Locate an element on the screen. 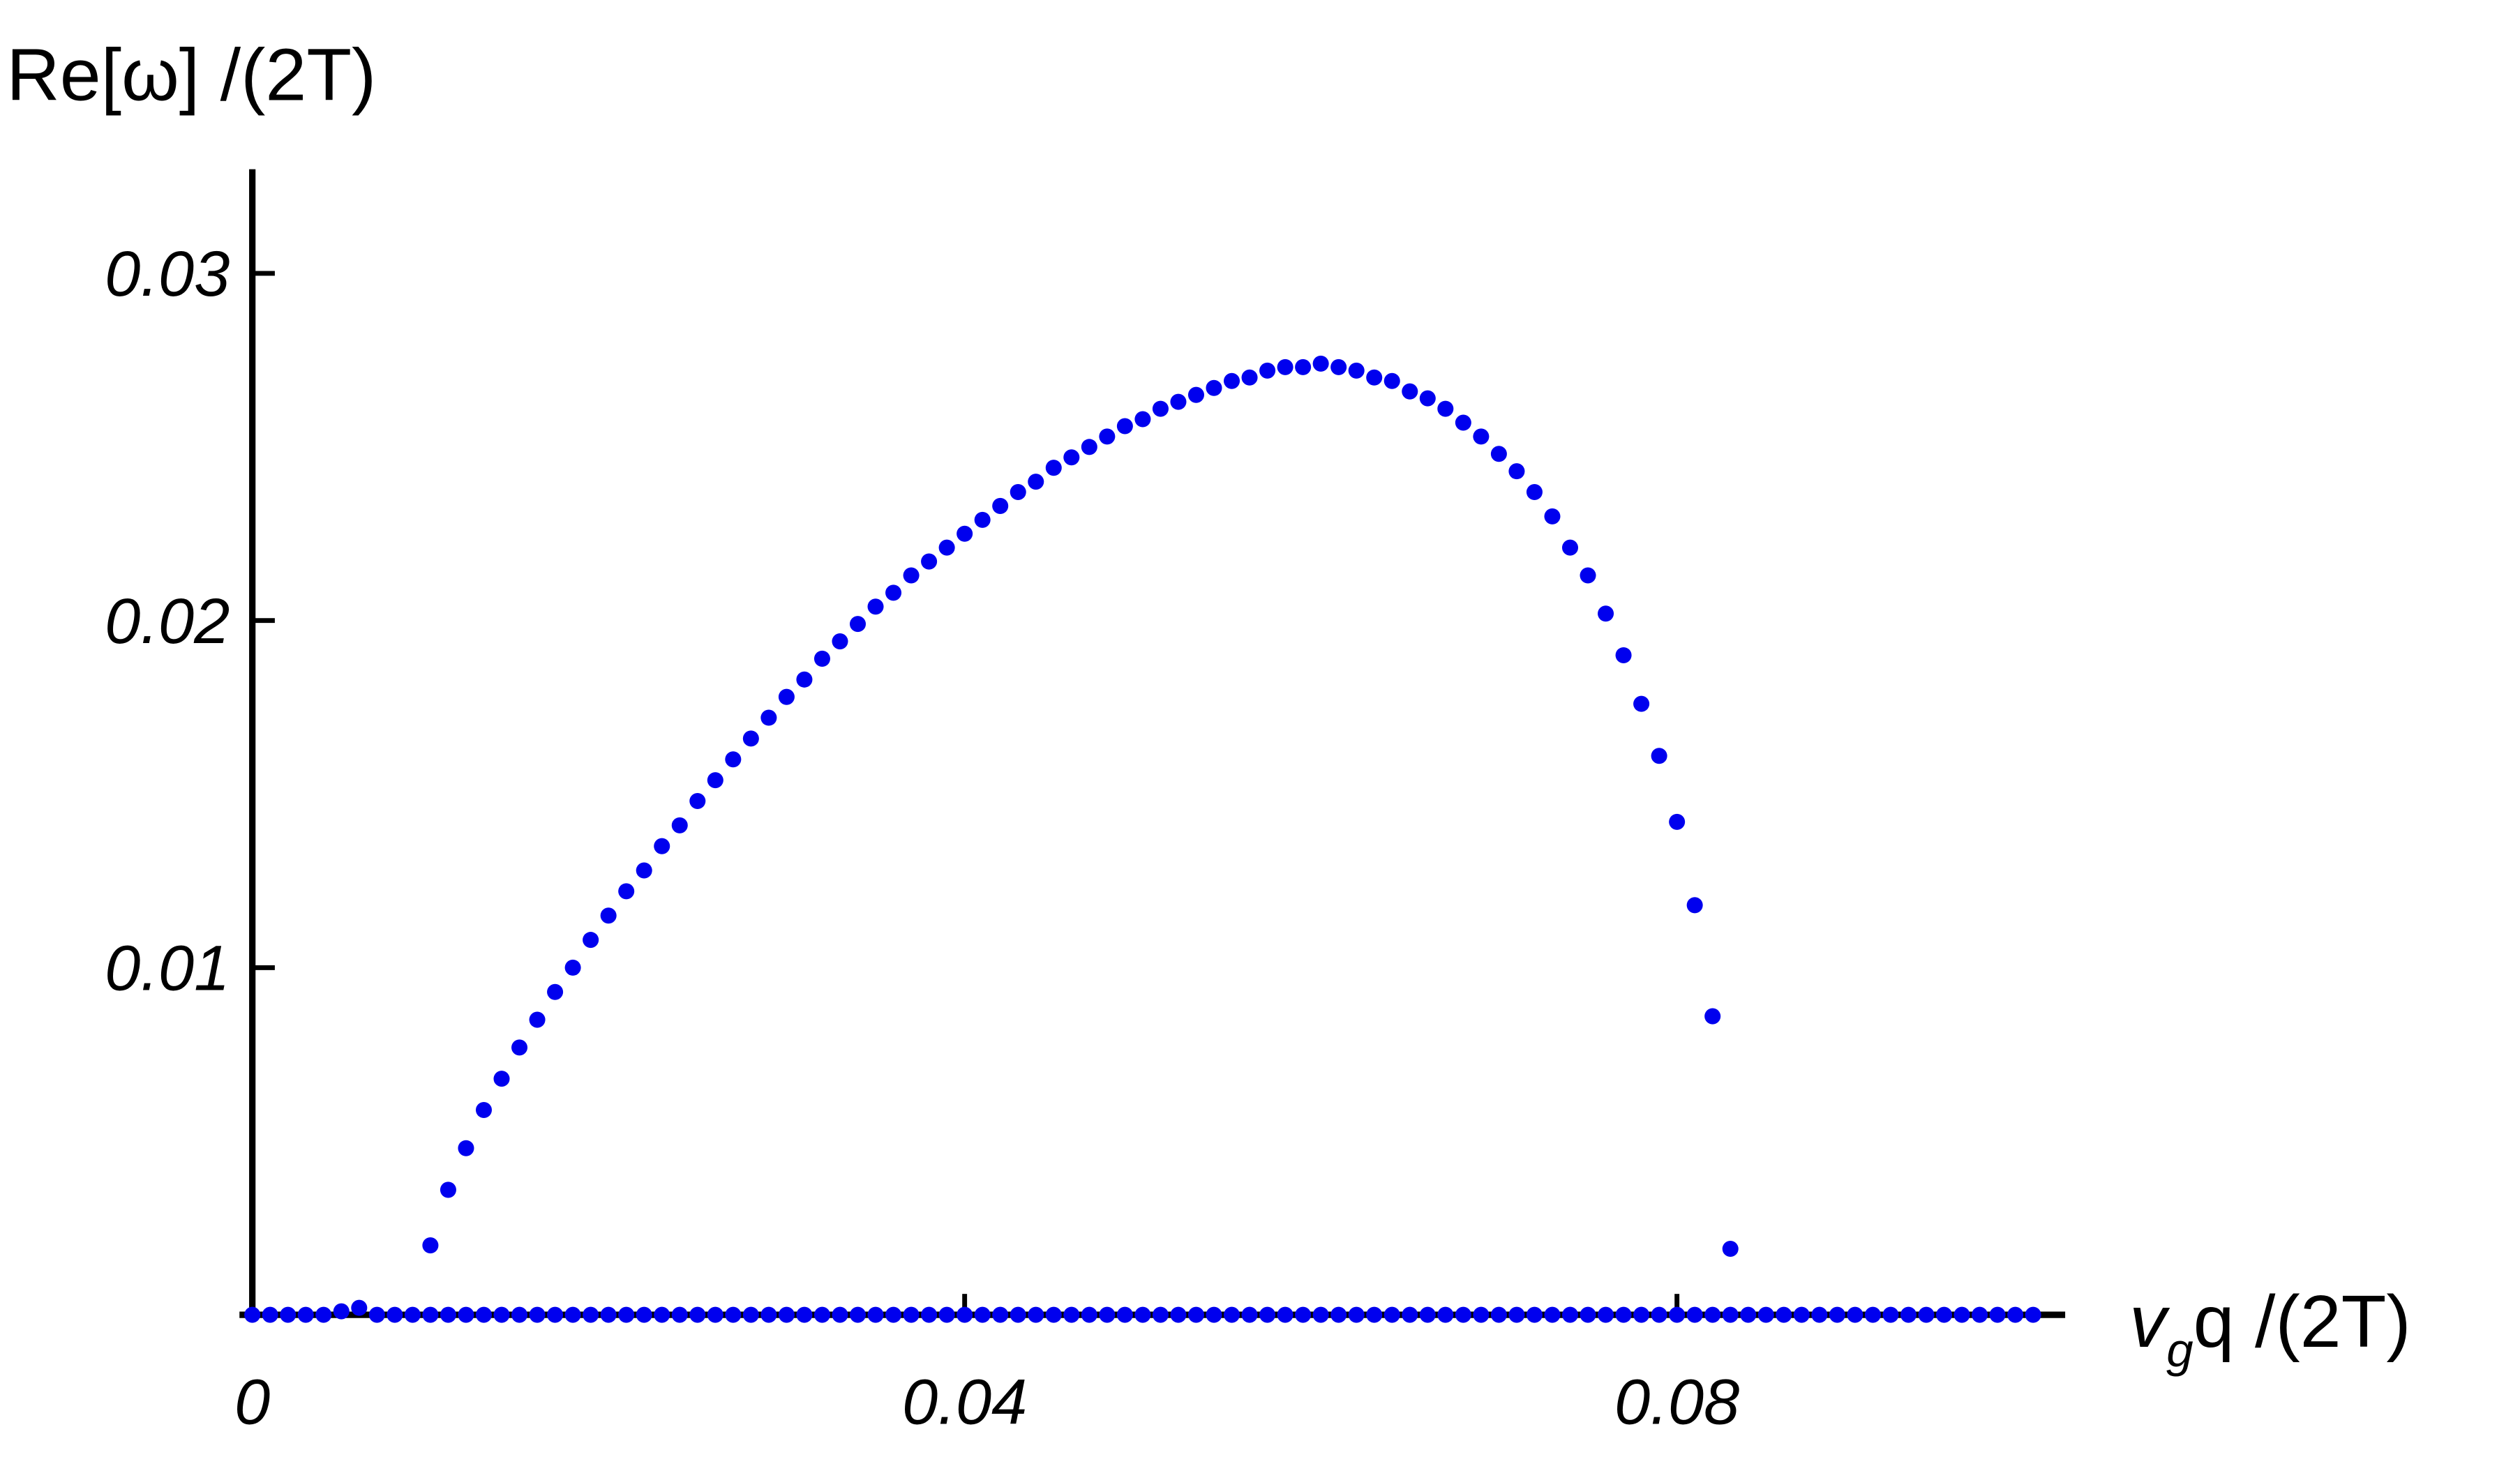 The width and height of the screenshot is (2520, 1457). x-tick-label: 0.08 is located at coordinates (1677, 1402).